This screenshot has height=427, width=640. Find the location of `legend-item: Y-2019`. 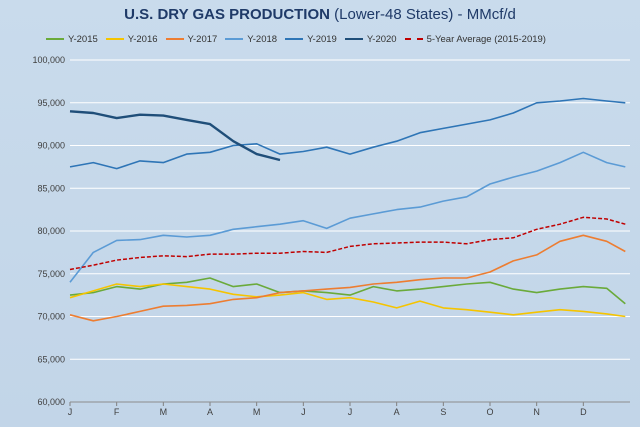

legend-item: Y-2019 is located at coordinates (311, 39).